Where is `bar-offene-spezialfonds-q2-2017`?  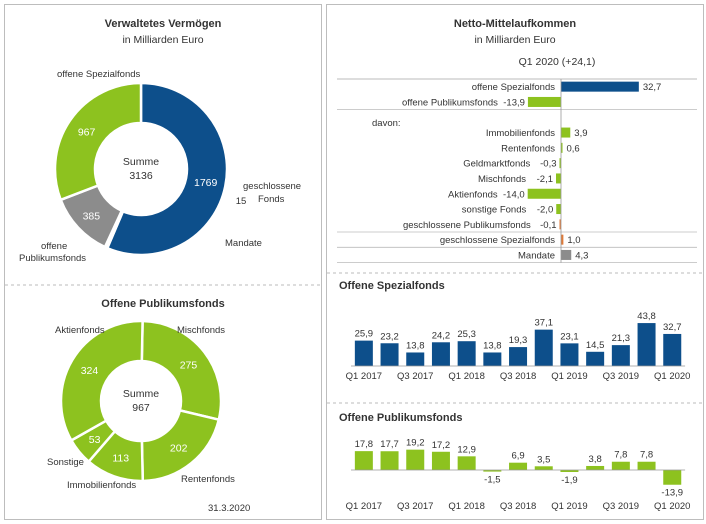 bar-offene-spezialfonds-q2-2017 is located at coordinates (389, 354).